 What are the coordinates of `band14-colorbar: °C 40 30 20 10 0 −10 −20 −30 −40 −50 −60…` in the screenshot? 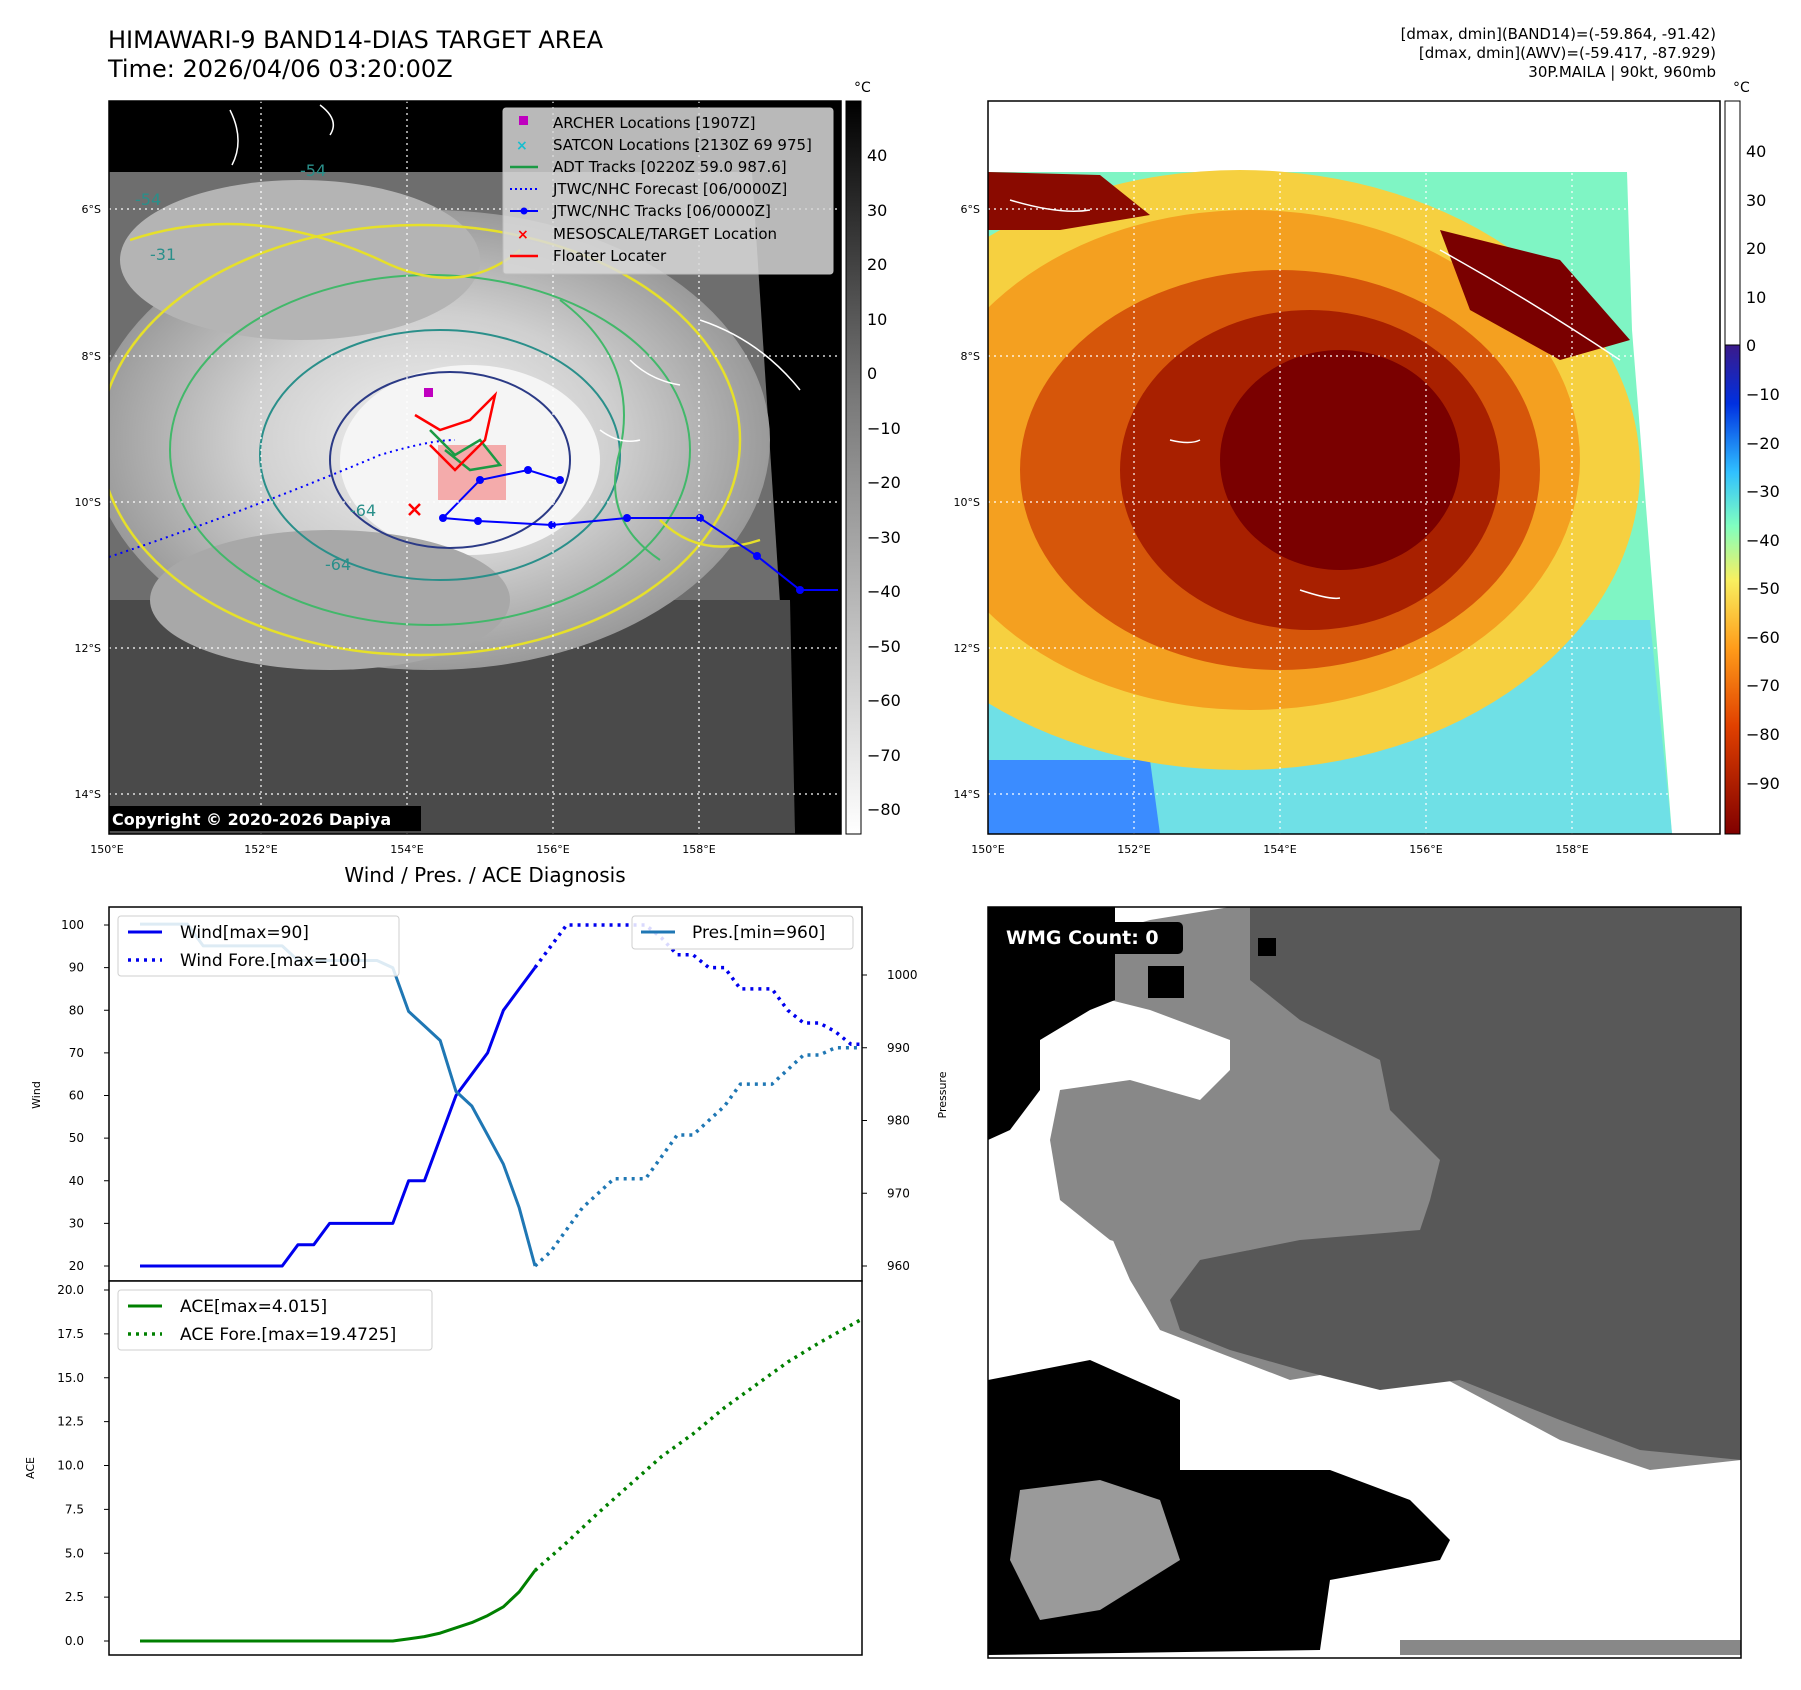 It's located at (873, 457).